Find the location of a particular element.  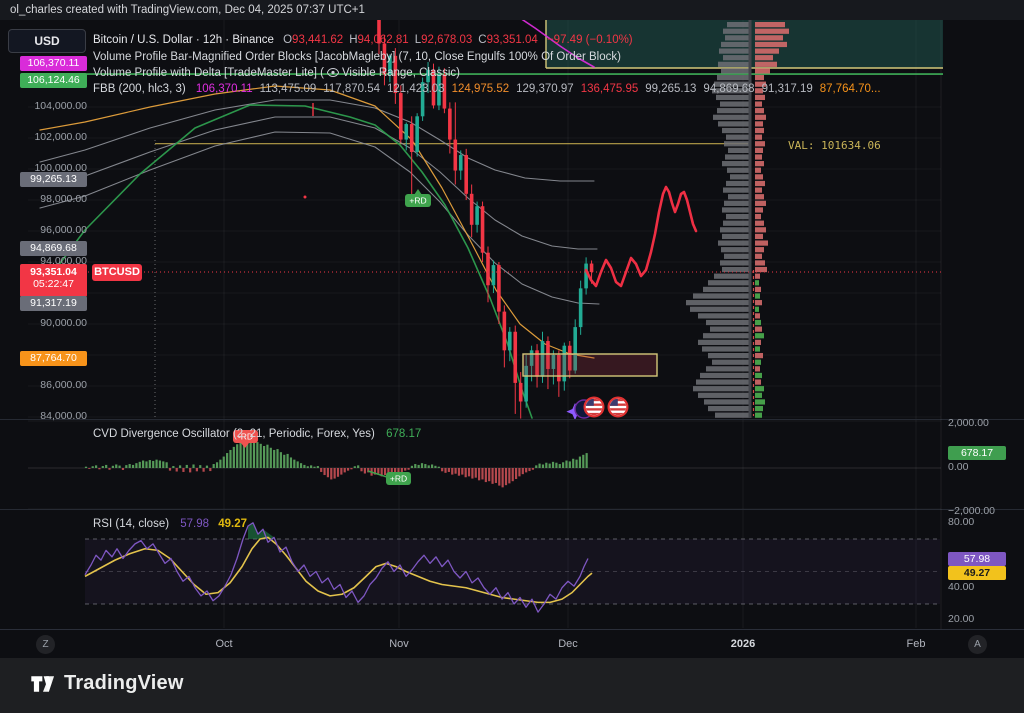

ohlc-key: C is located at coordinates (482, 40).